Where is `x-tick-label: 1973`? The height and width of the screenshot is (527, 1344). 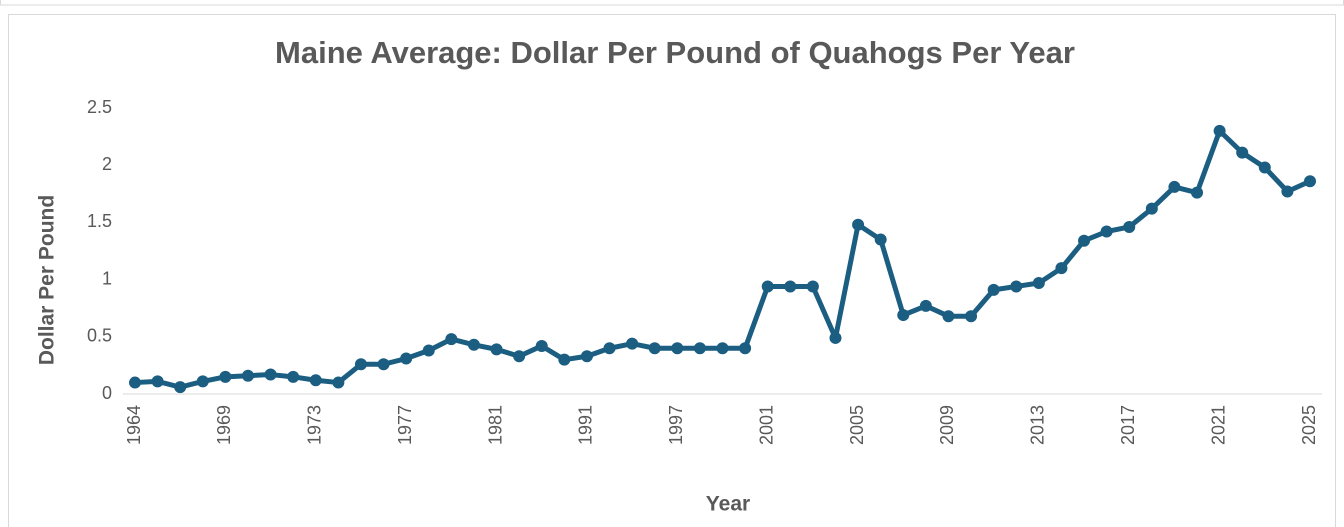 x-tick-label: 1973 is located at coordinates (315, 425).